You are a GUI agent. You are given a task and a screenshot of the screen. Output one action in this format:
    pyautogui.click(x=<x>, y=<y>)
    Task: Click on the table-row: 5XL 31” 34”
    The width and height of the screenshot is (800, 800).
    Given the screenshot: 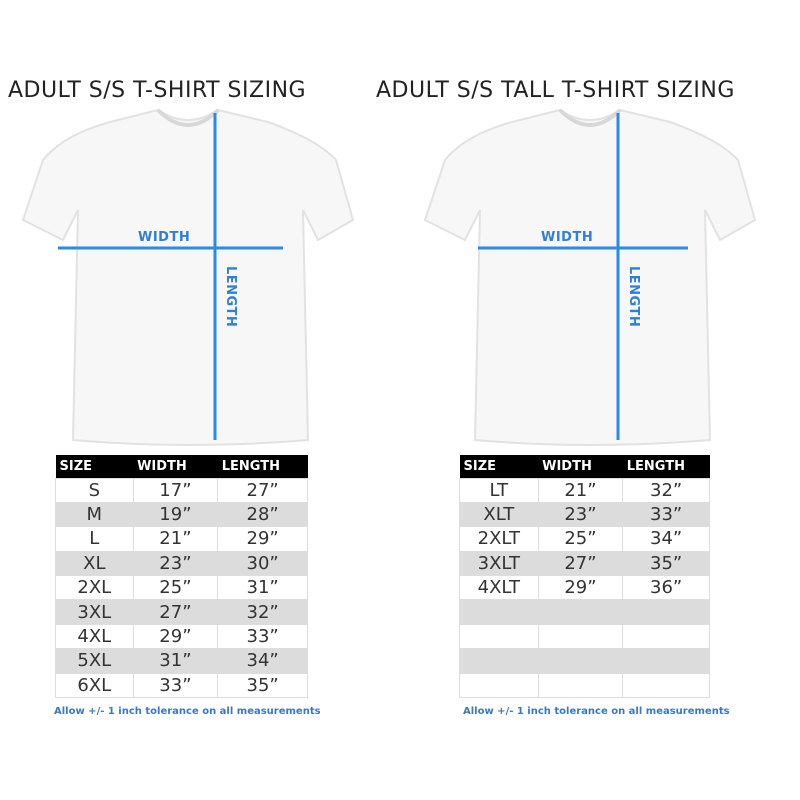 What is the action you would take?
    pyautogui.click(x=181, y=661)
    